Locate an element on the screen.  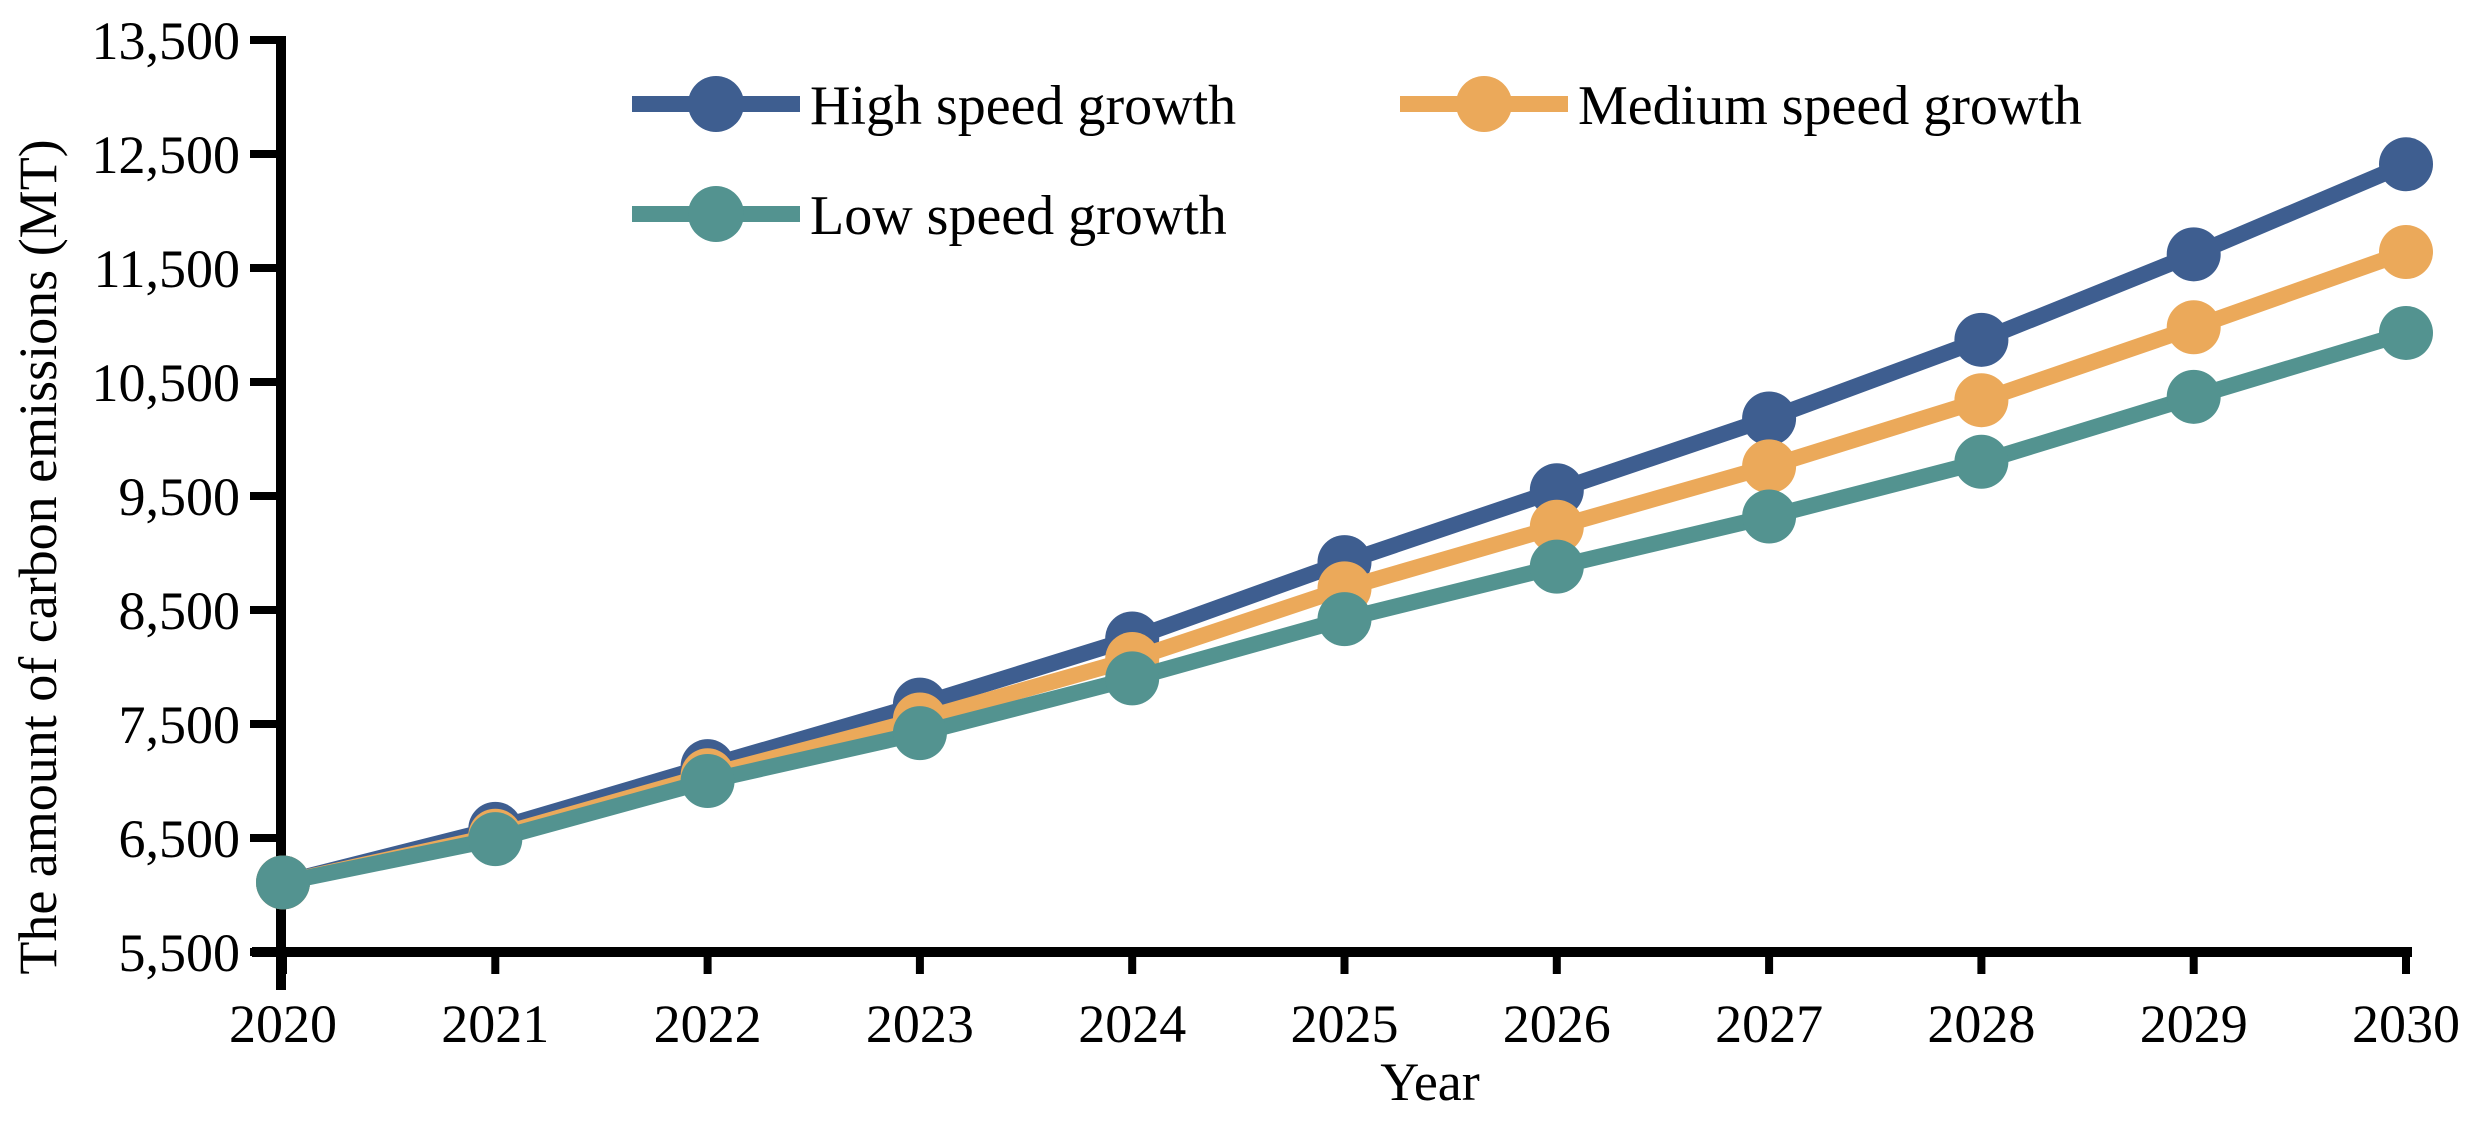
legend-item-medium-speed-growth: Medium speed growth is located at coordinates (1741, 106).